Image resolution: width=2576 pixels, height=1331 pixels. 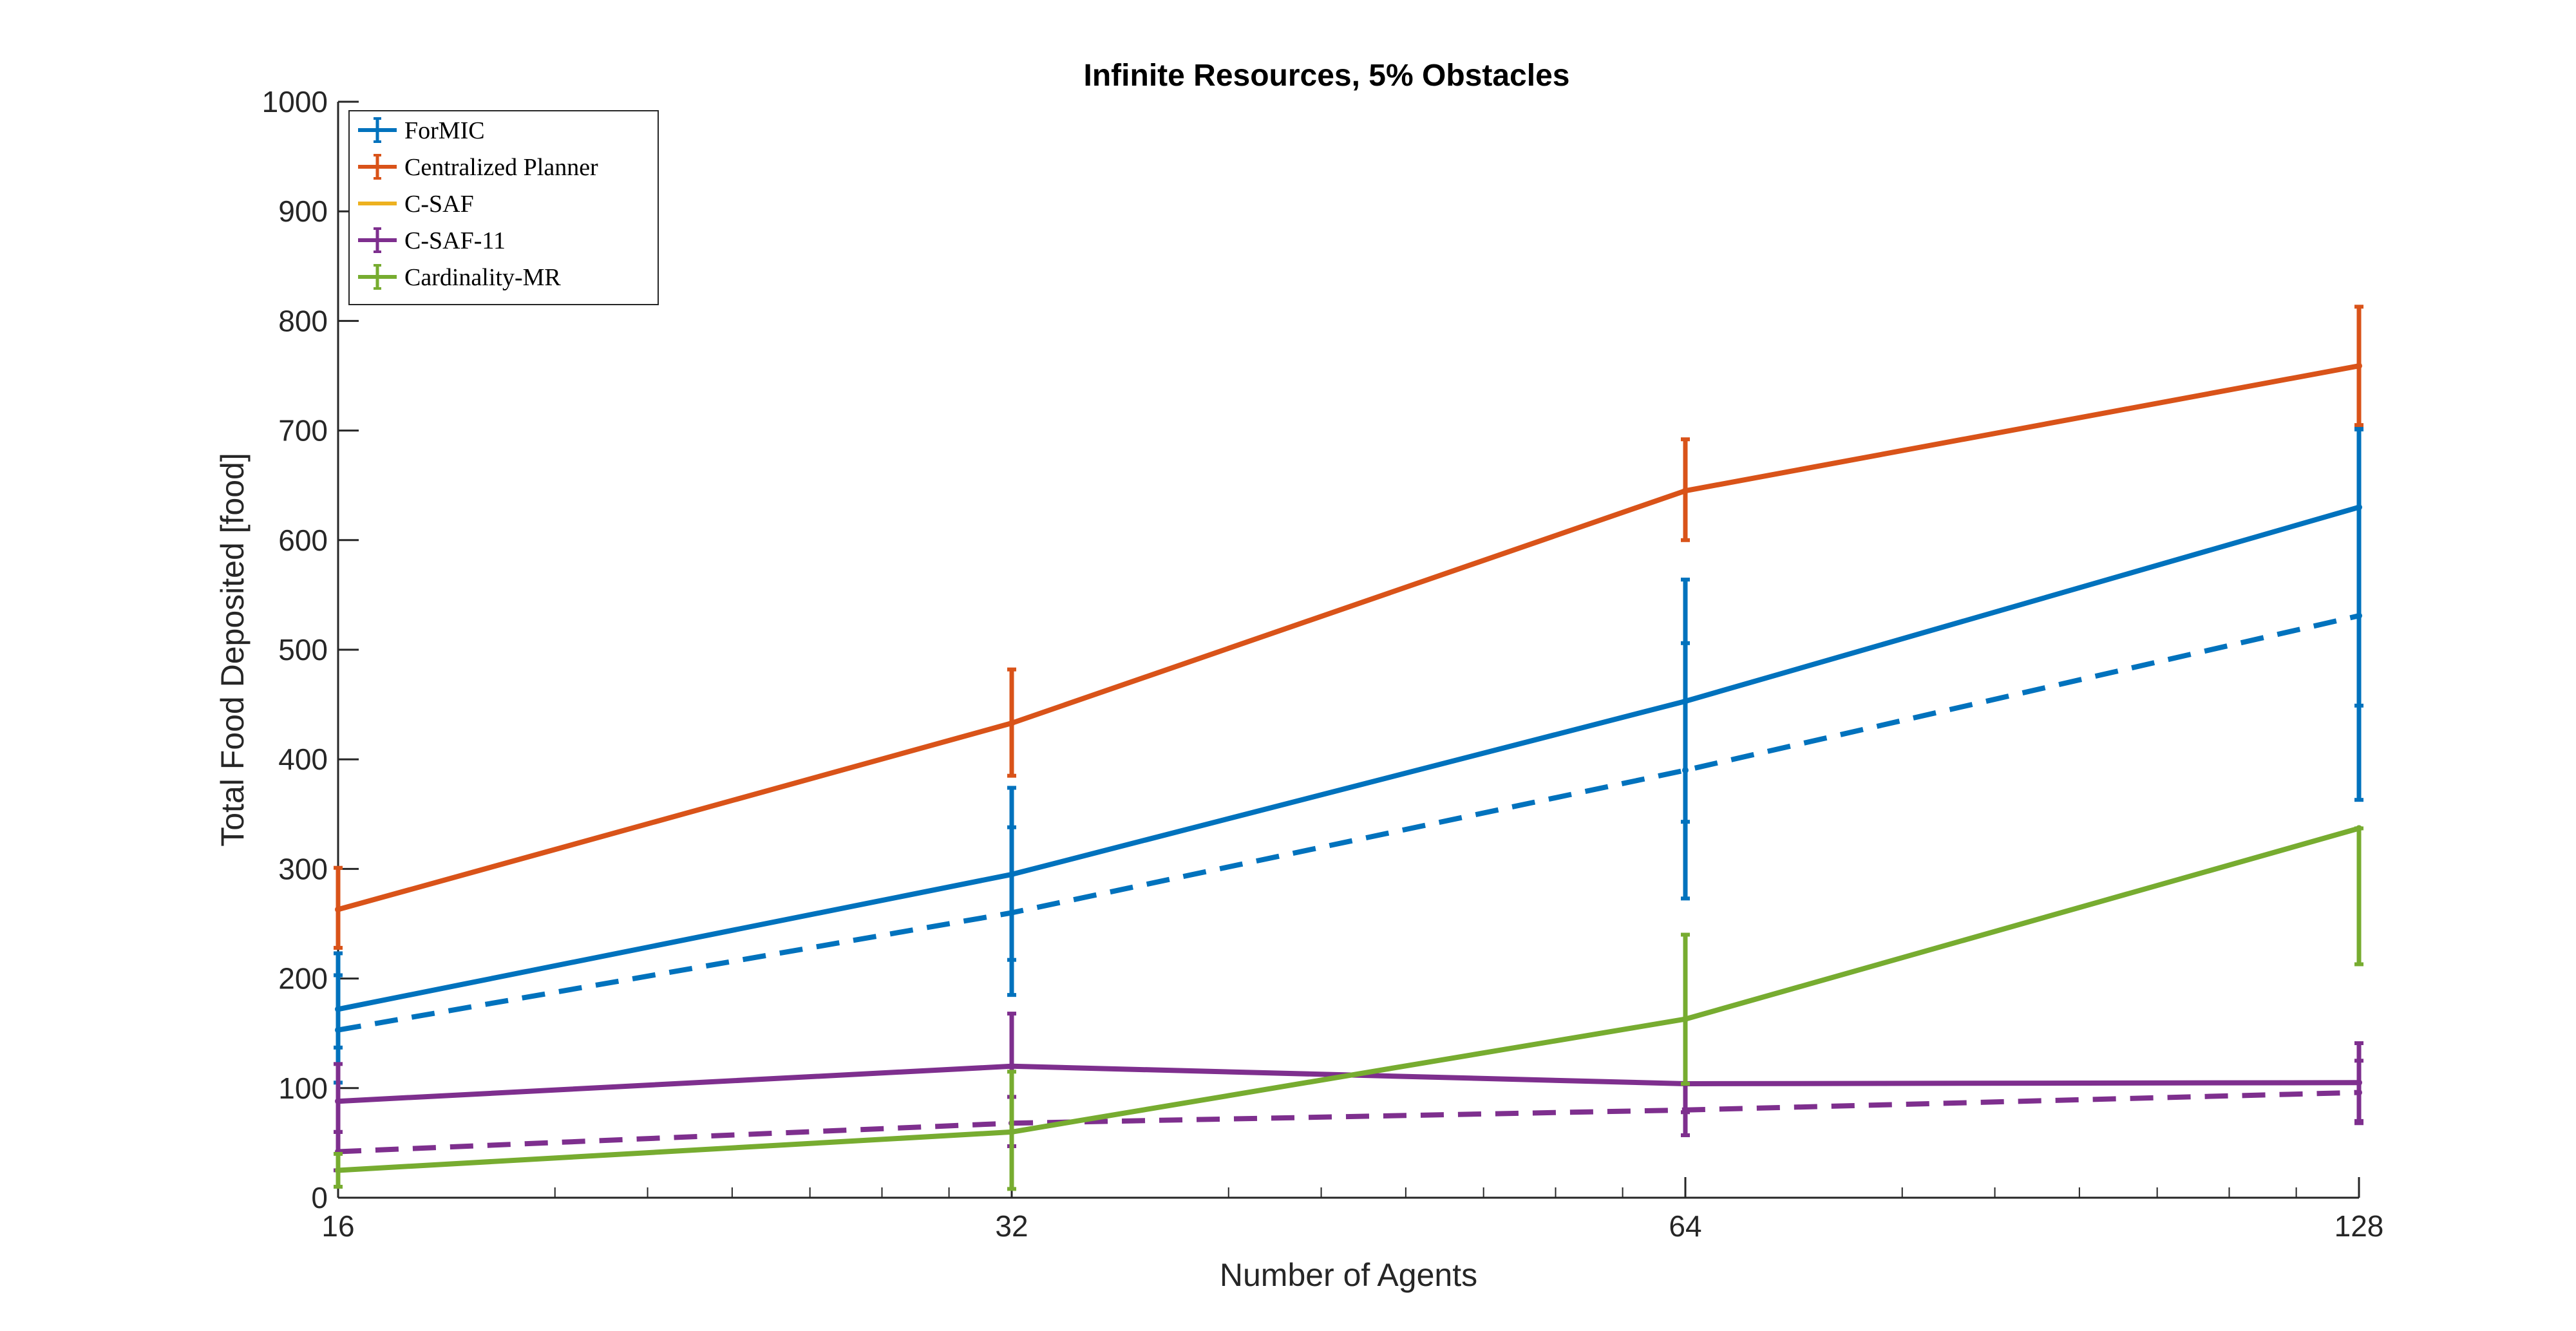 I want to click on y-tick-label: 0, so click(x=319, y=1197).